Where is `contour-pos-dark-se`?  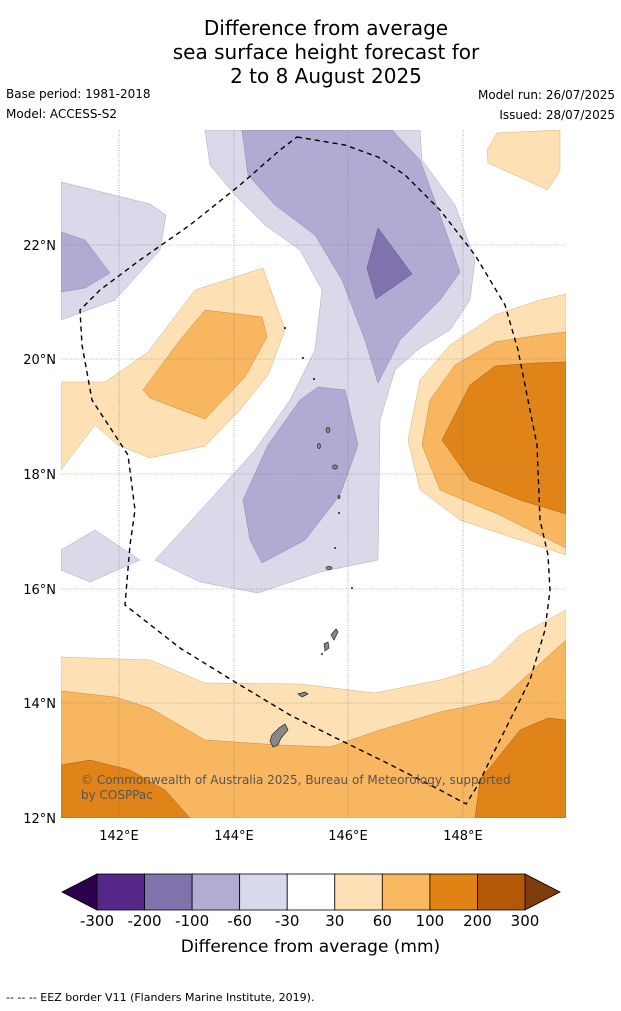 contour-pos-dark-se is located at coordinates (520, 767).